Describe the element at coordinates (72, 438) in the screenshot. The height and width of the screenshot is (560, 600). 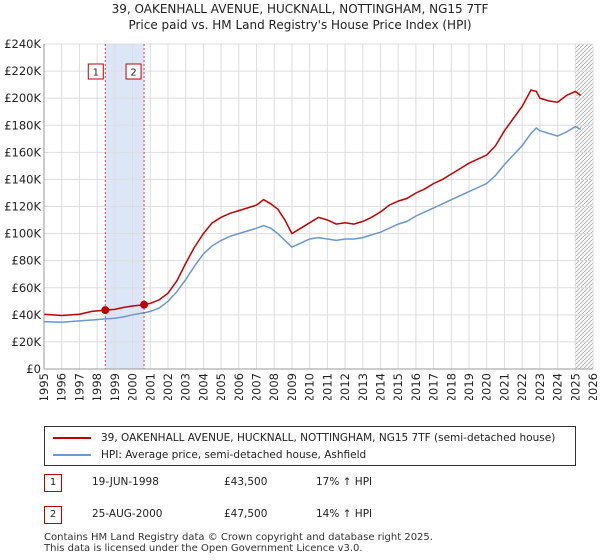
I see `legend-swatch-property` at that location.